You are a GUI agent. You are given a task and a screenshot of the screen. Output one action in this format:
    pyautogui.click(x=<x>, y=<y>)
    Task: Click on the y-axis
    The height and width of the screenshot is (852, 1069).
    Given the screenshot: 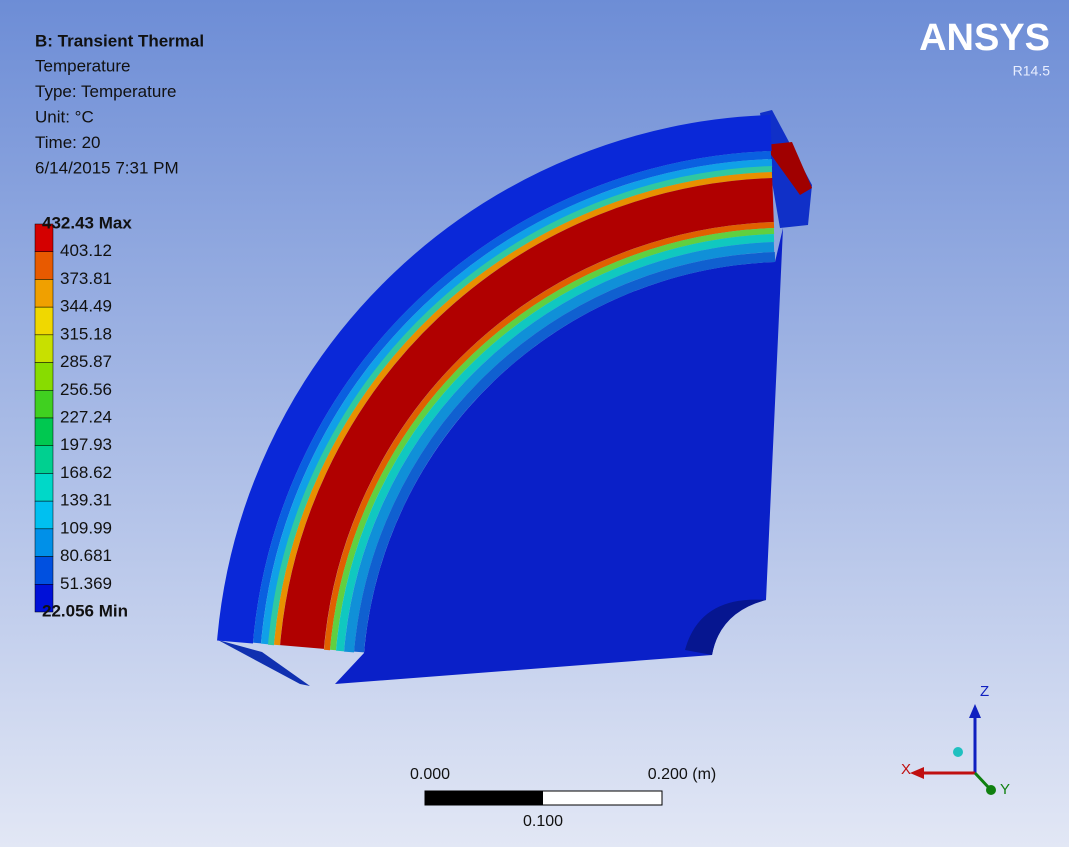 What is the action you would take?
    pyautogui.click(x=982, y=781)
    